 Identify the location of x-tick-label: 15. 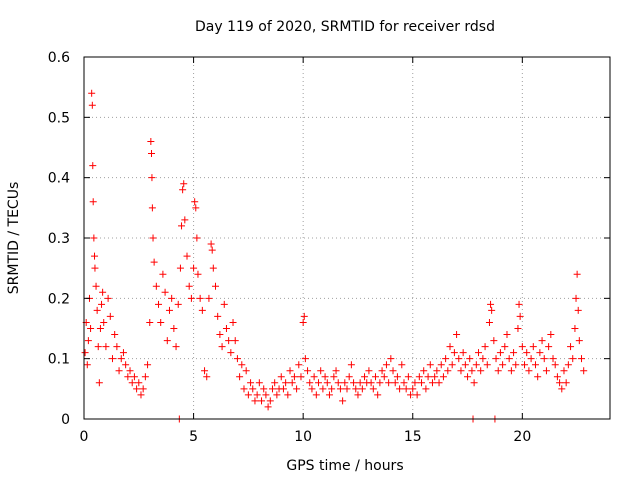
(413, 437).